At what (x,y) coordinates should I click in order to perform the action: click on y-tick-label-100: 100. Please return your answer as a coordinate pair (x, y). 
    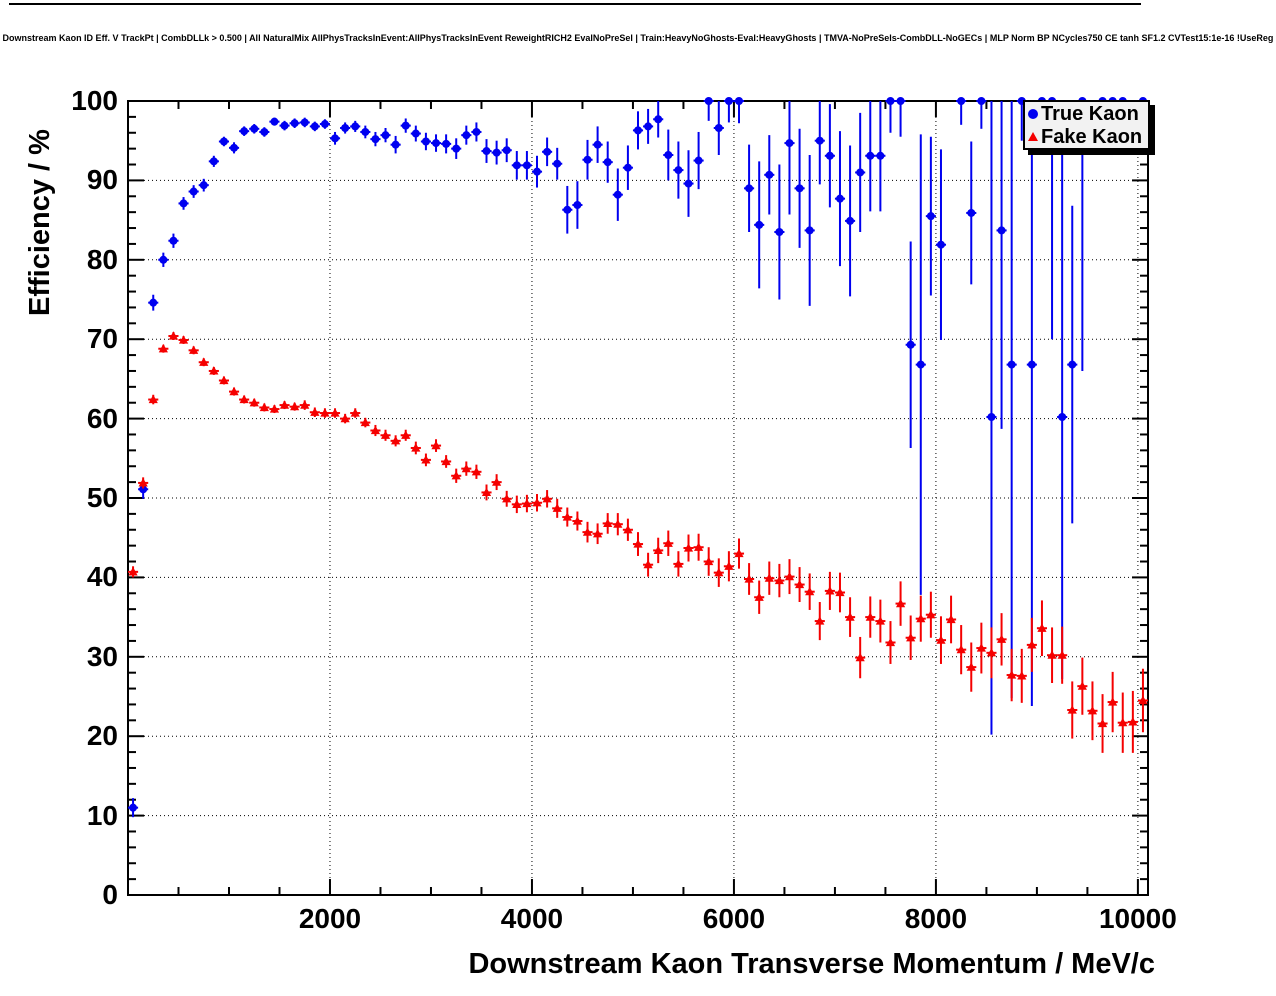
    Looking at the image, I should click on (94, 100).